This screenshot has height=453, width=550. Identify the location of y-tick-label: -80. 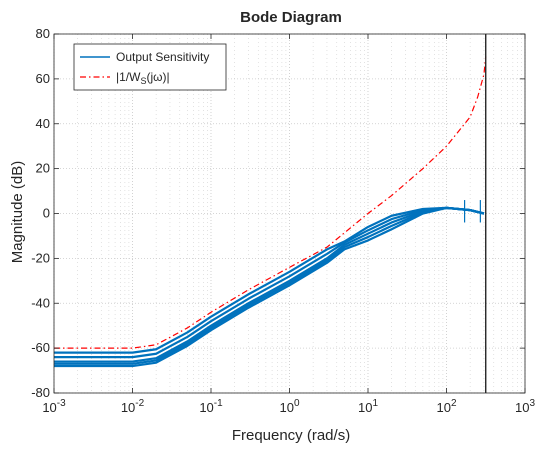
(40, 392).